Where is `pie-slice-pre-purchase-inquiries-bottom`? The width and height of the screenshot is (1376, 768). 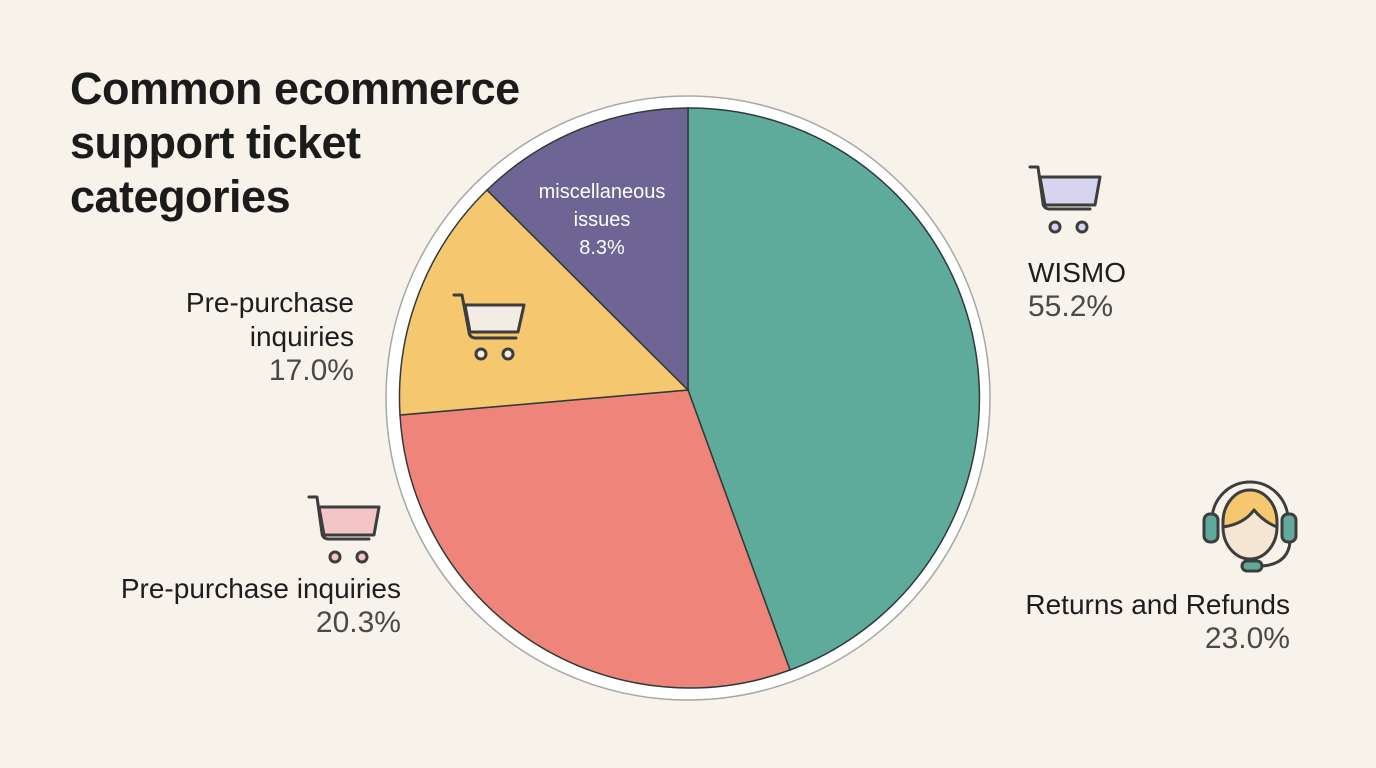
pie-slice-pre-purchase-inquiries-bottom is located at coordinates (595, 539).